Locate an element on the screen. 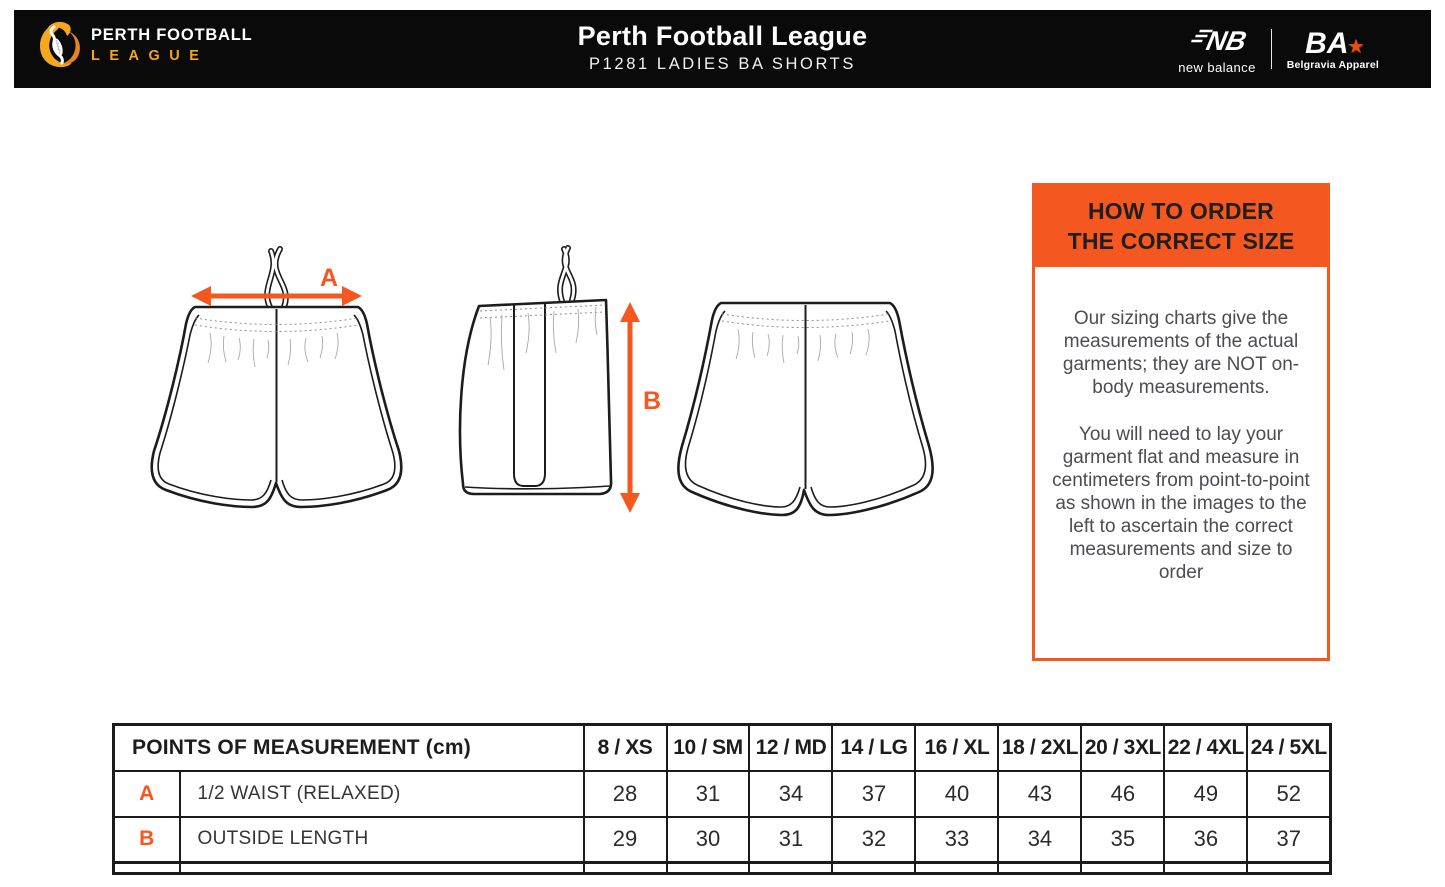  size-col-header-22-4xl: 22 / 4XL is located at coordinates (1206, 747).